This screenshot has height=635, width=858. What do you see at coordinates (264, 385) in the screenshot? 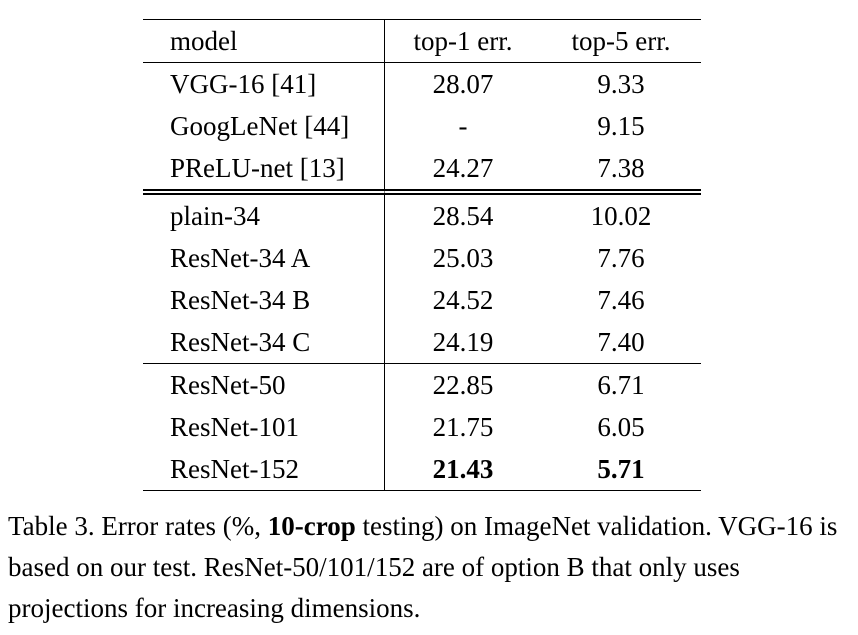
I see `row-label: ResNet-50` at bounding box center [264, 385].